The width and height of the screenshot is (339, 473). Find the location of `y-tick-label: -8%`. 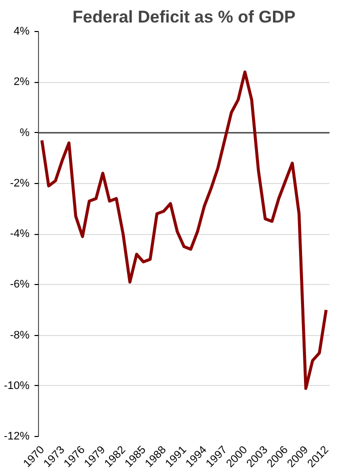

y-tick-label: -8% is located at coordinates (20, 335).